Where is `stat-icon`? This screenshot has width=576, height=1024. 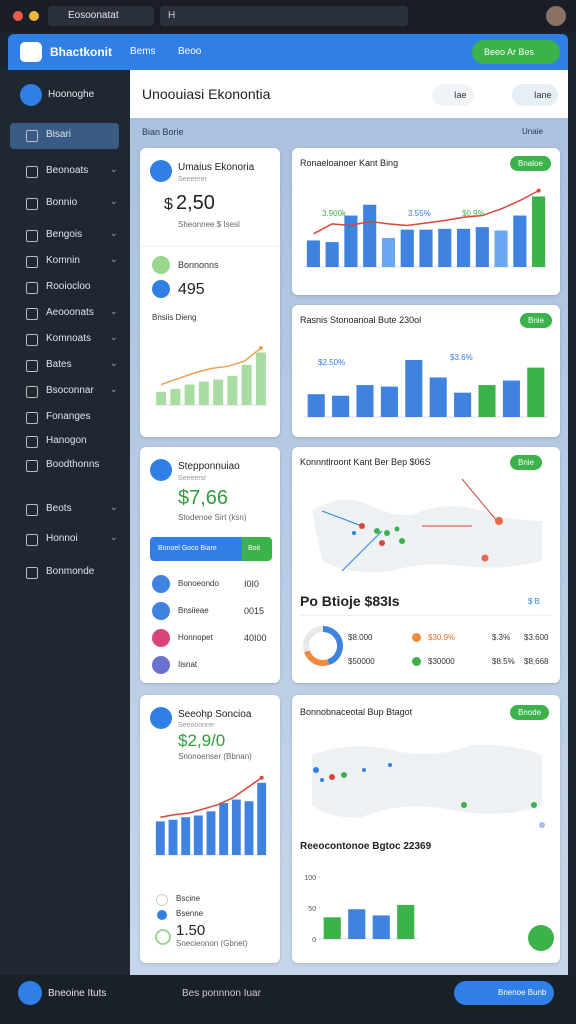 stat-icon is located at coordinates (161, 289).